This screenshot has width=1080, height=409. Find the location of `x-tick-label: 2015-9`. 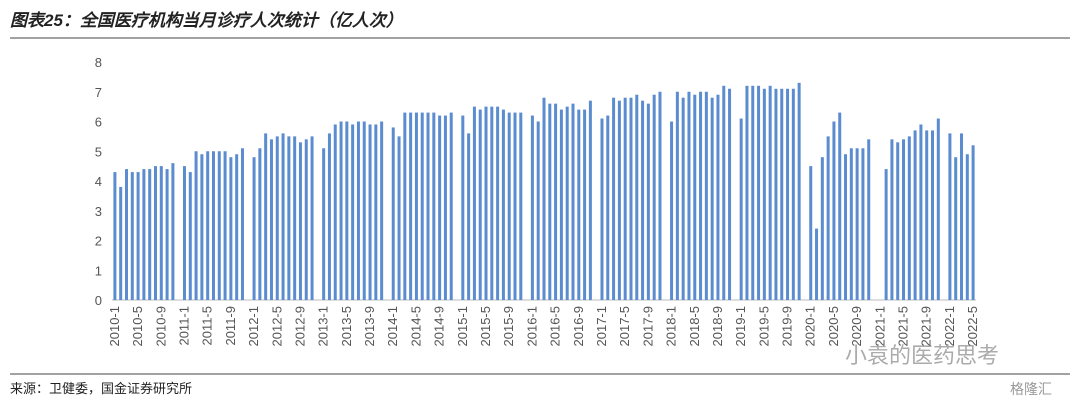

x-tick-label: 2015-9 is located at coordinates (508, 326).